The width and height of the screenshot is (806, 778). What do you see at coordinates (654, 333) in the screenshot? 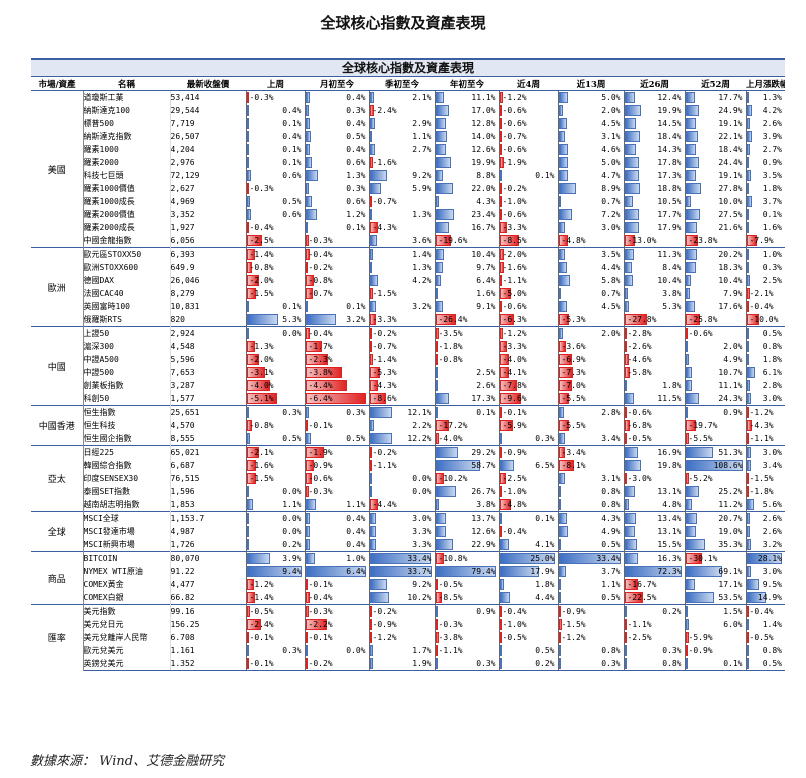
I see `return-cell: -2.8%` at bounding box center [654, 333].